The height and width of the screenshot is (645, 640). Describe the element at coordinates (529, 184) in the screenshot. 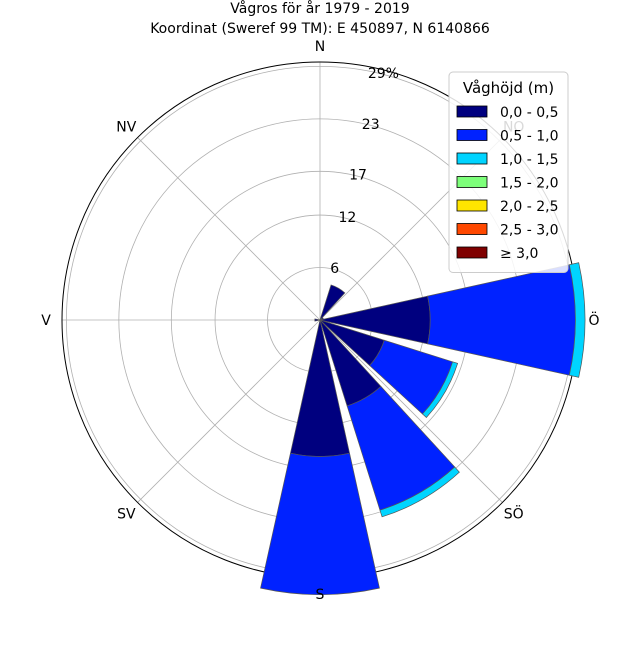

I see `legend-item-label: 1,5 - 2,0` at that location.